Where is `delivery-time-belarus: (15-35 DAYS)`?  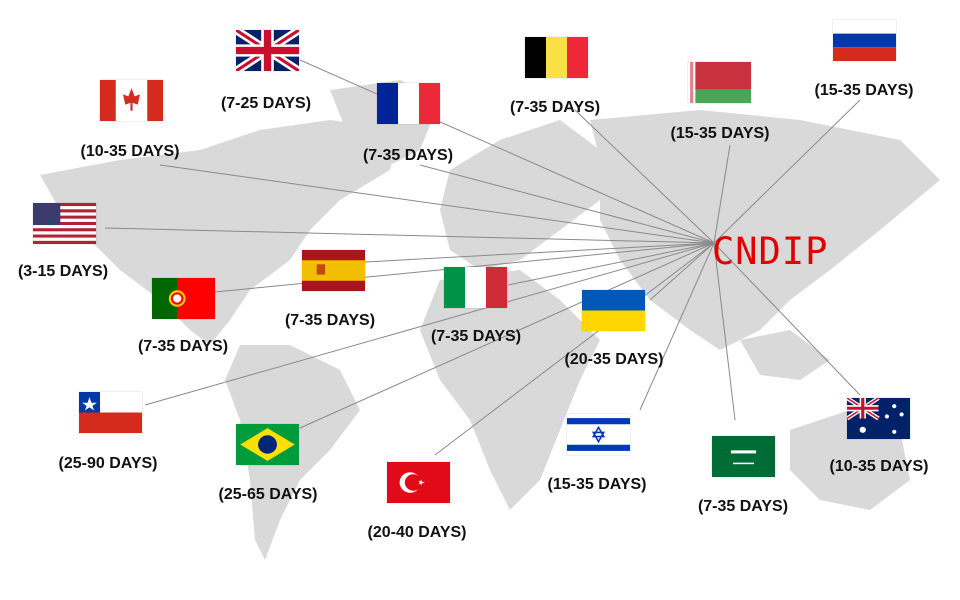
delivery-time-belarus: (15-35 DAYS) is located at coordinates (720, 133).